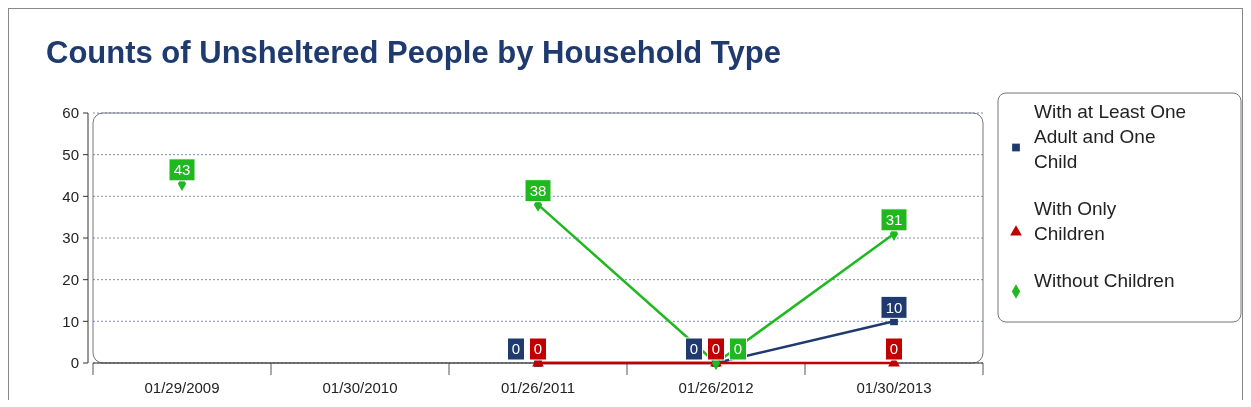 The width and height of the screenshot is (1251, 407). I want to click on y-tick-label: 30, so click(70, 238).